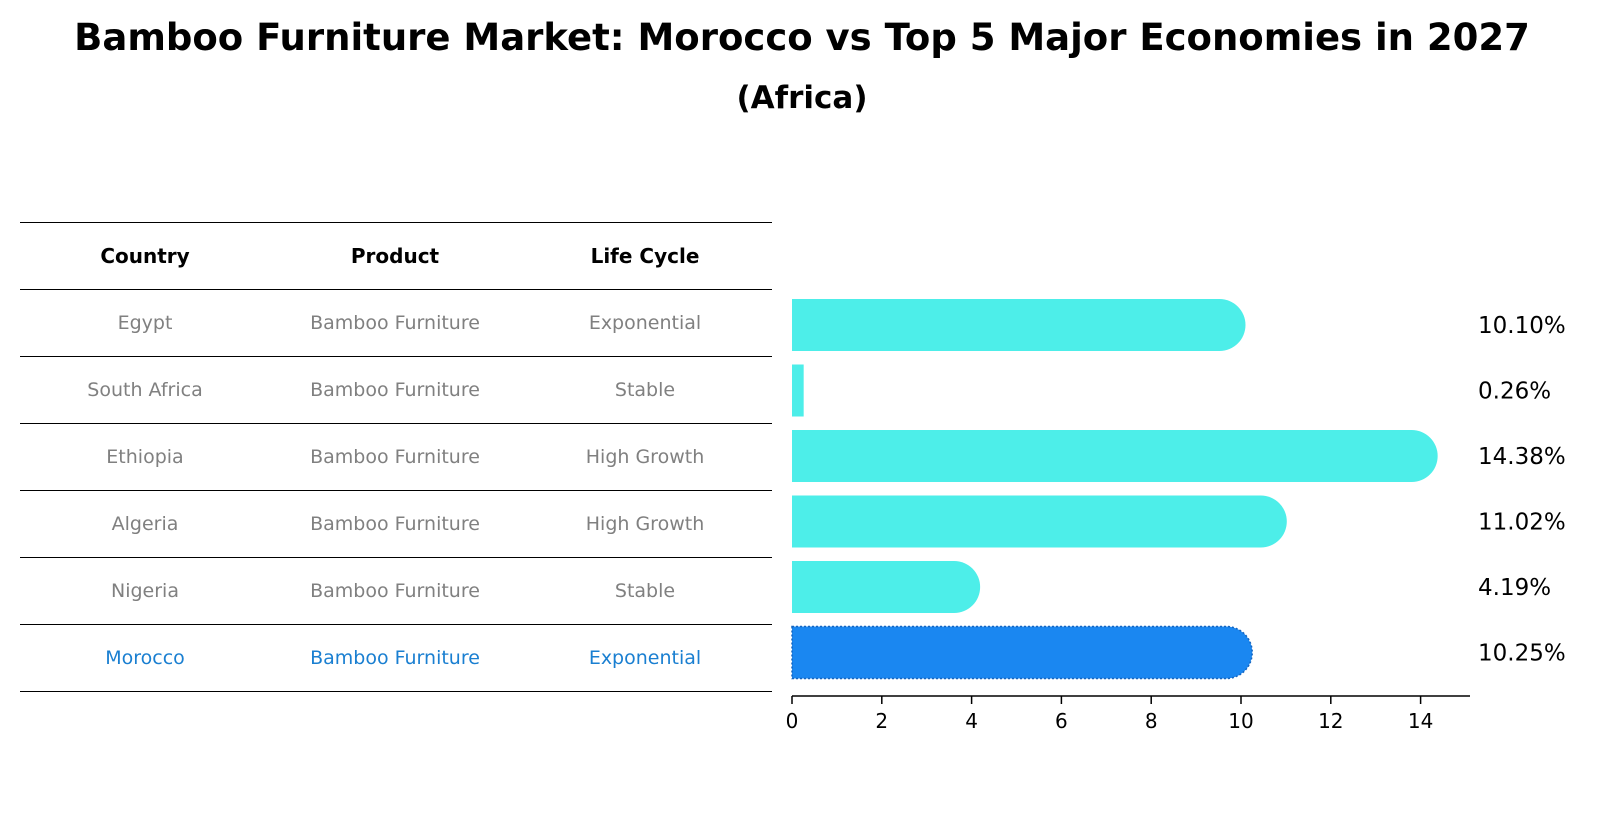 The width and height of the screenshot is (1604, 823). I want to click on table-row-highlight: Morocco Bamboo Furniture Exponential, so click(396, 658).